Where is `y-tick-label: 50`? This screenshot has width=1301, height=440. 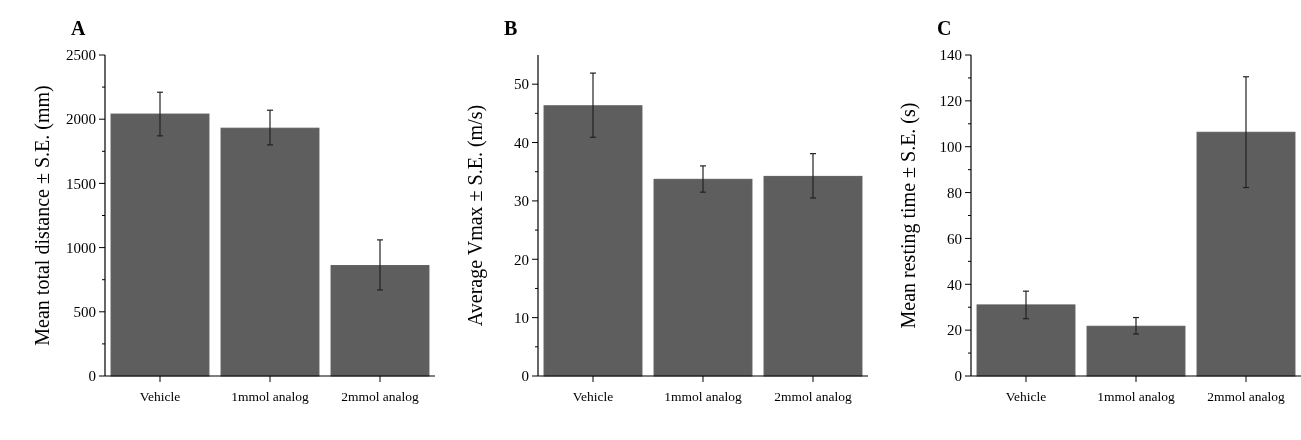
y-tick-label: 50 is located at coordinates (521, 84).